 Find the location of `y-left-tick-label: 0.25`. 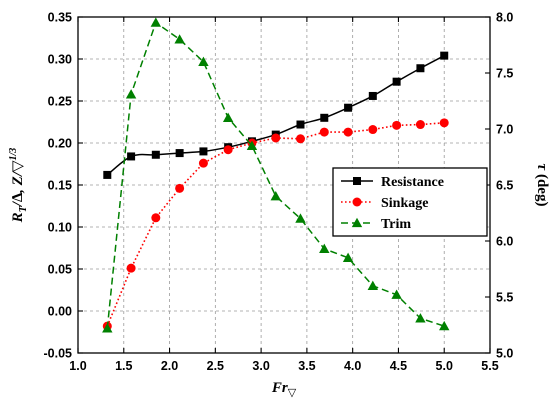

y-left-tick-label: 0.25 is located at coordinates (60, 102).